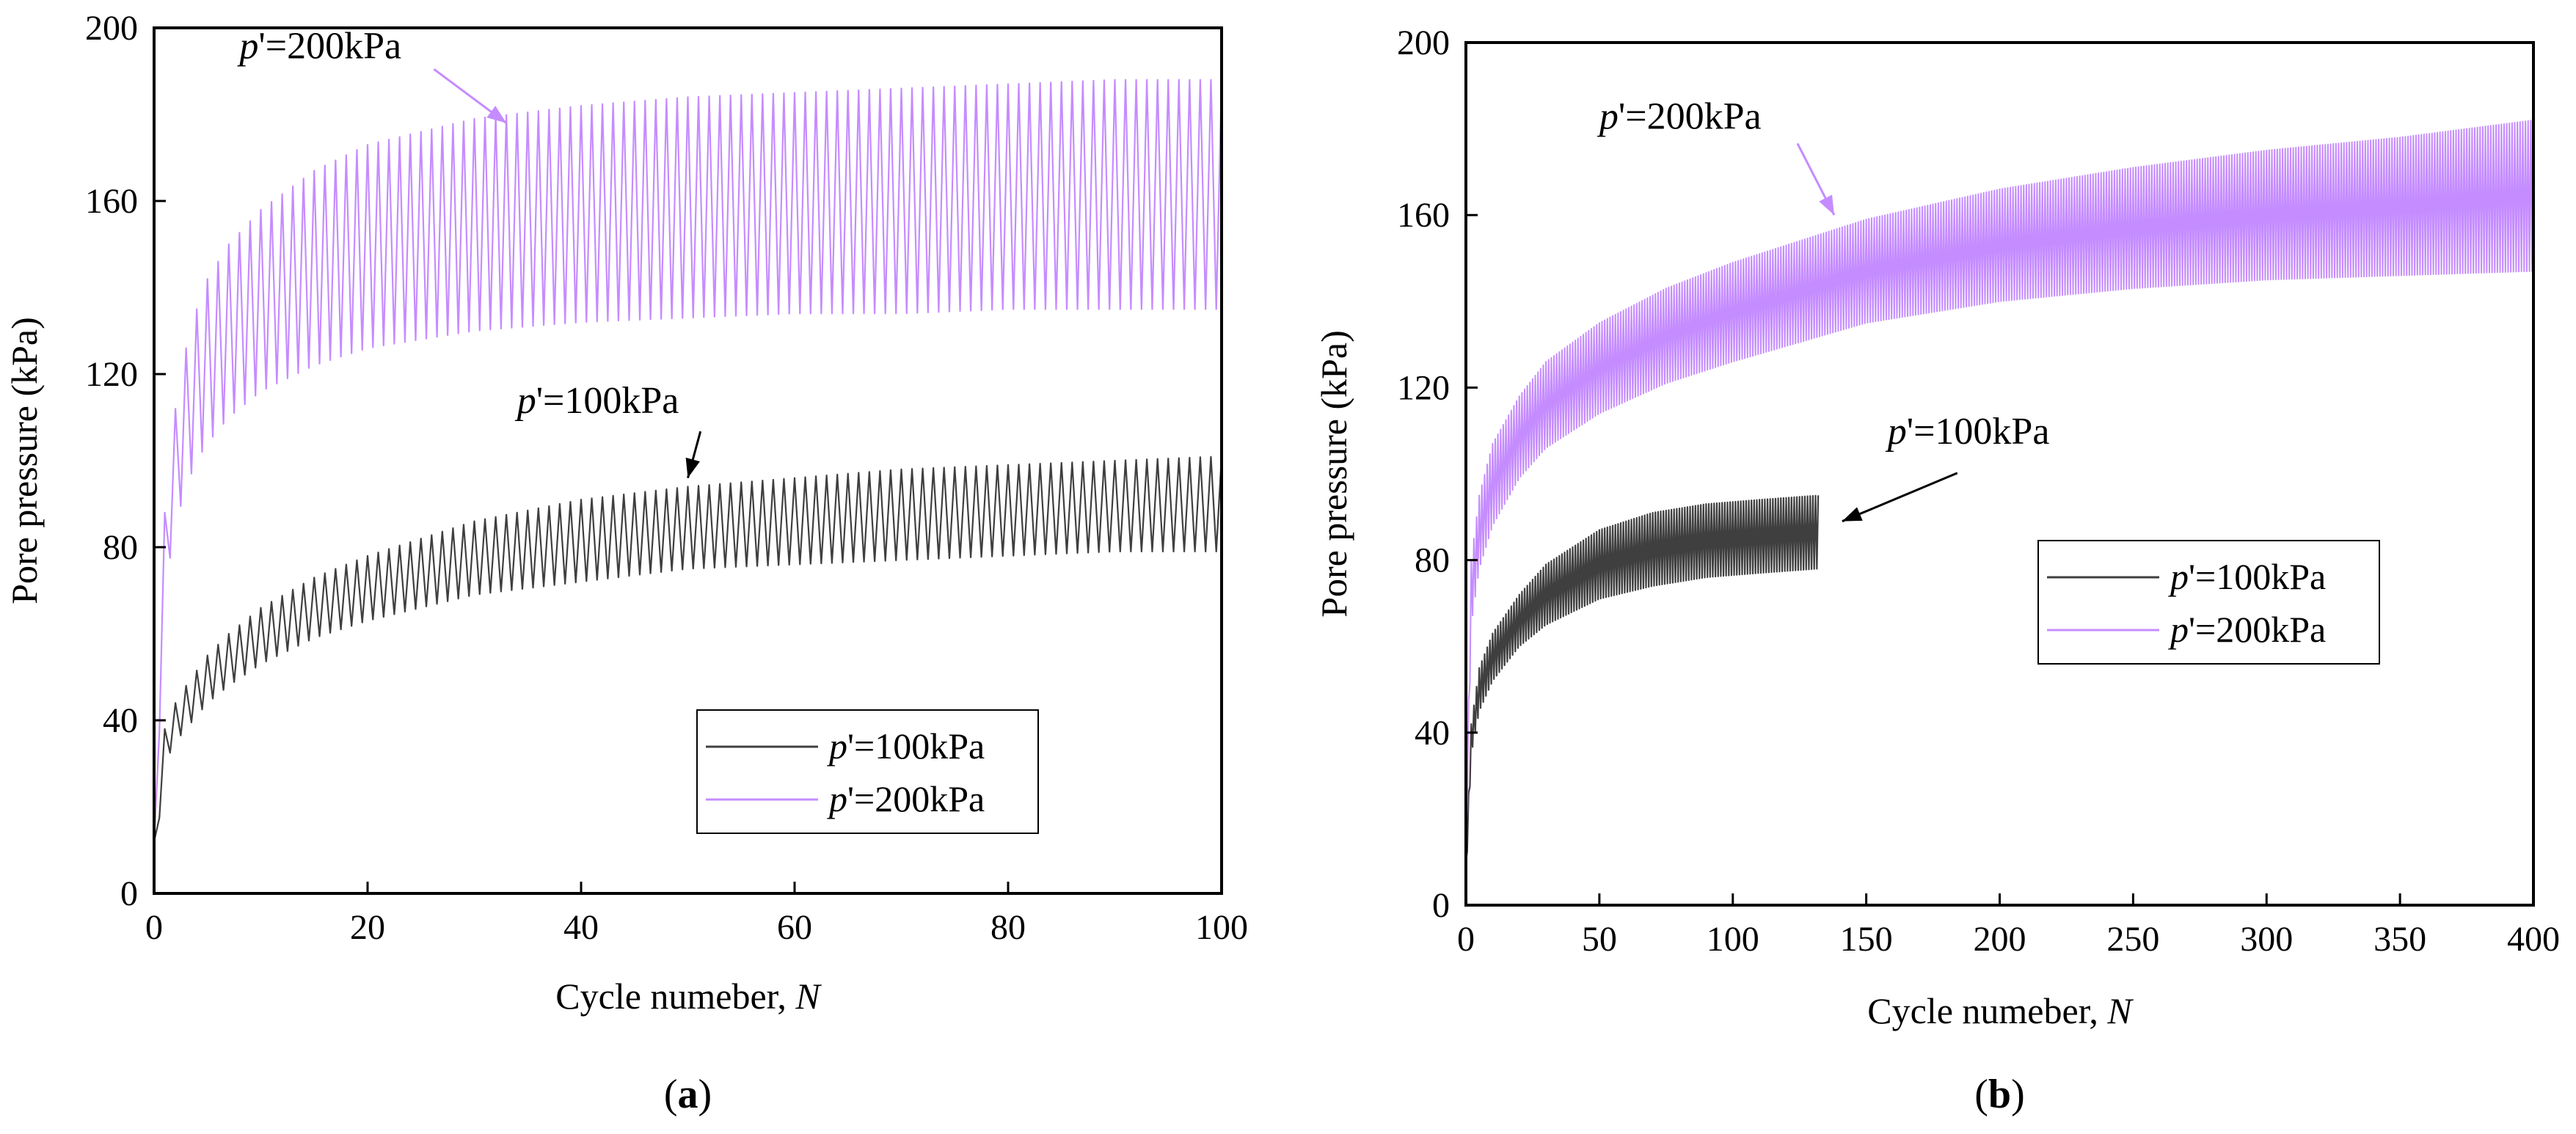 Image resolution: width=2576 pixels, height=1134 pixels. What do you see at coordinates (1600, 939) in the screenshot?
I see `x-tick-label-50: 50` at bounding box center [1600, 939].